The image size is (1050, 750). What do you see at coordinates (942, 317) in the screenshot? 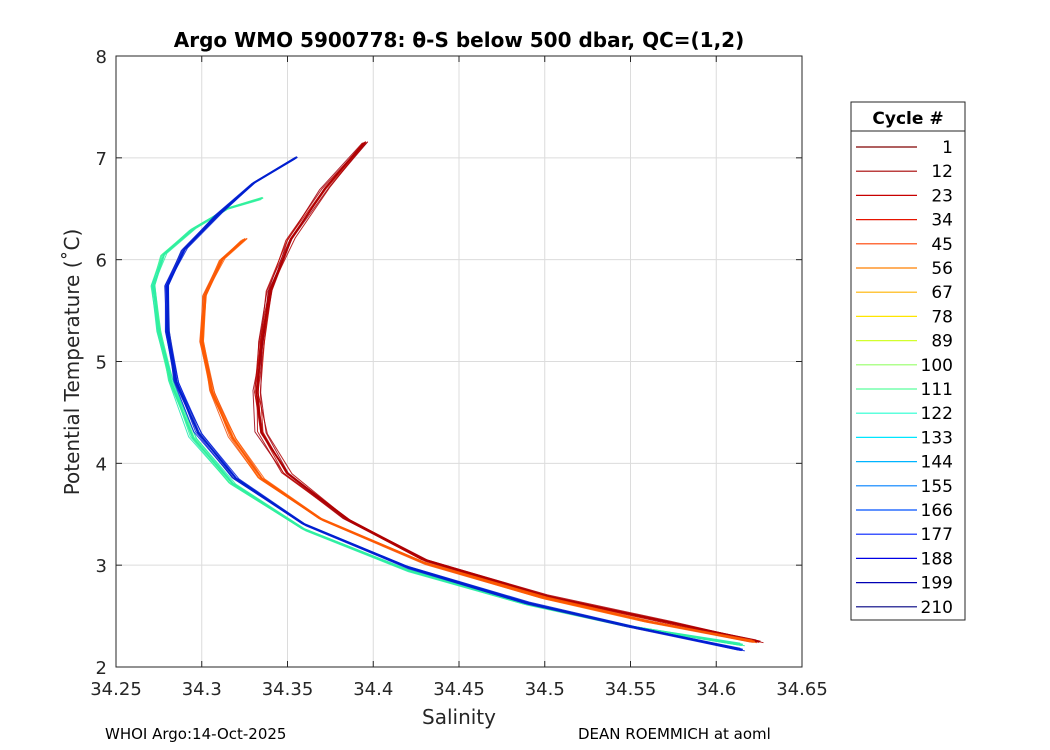
I see `legend-label: 78` at bounding box center [942, 317].